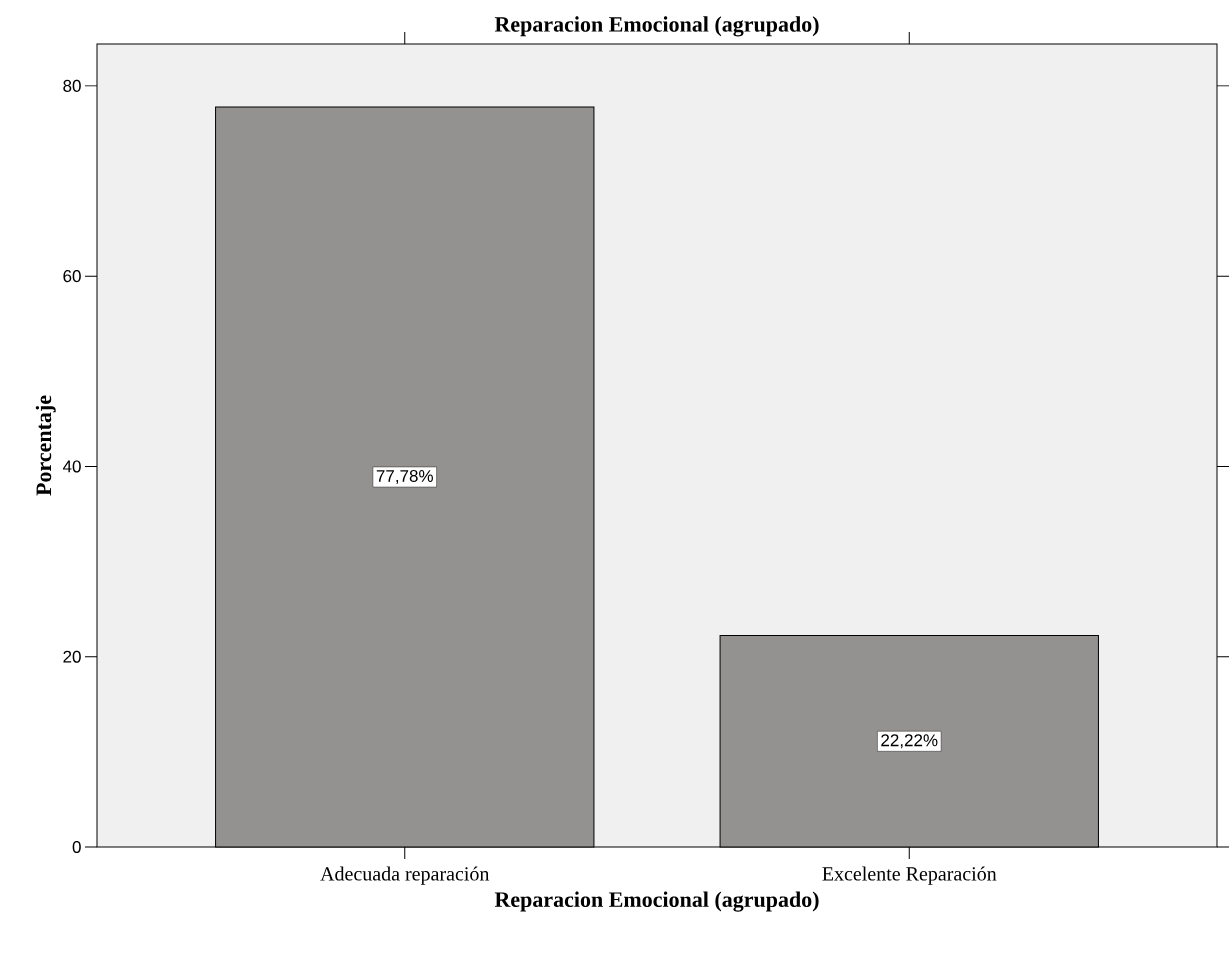  What do you see at coordinates (909, 741) in the screenshot?
I see `data-label: 22,22%` at bounding box center [909, 741].